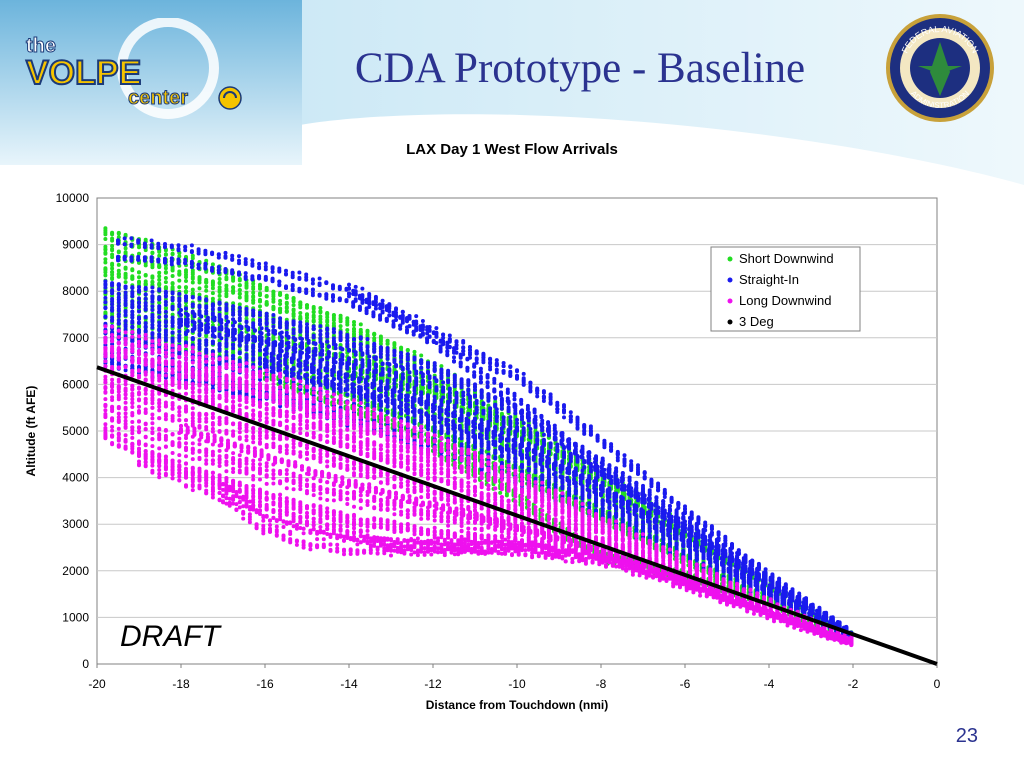 Image resolution: width=1024 pixels, height=768 pixels. What do you see at coordinates (83, 73) in the screenshot?
I see `volpe-logo-volpe: VOLPE` at bounding box center [83, 73].